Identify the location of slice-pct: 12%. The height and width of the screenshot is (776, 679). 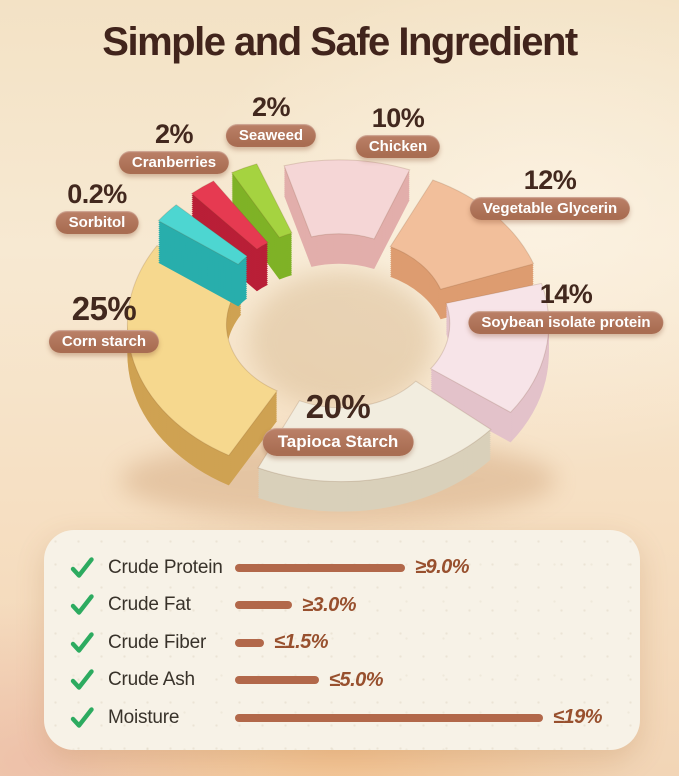
(550, 180).